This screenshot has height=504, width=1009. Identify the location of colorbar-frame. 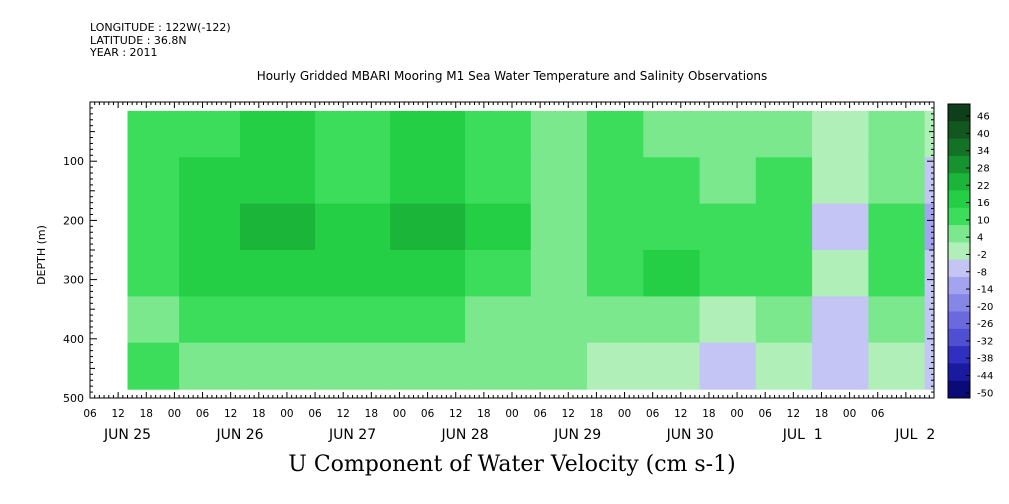
(959, 251).